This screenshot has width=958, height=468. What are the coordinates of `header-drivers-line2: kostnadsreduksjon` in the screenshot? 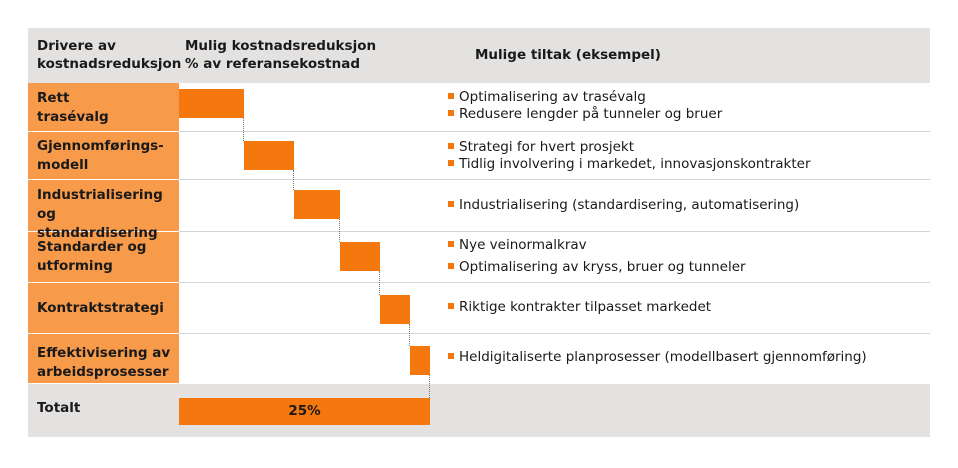 It's located at (109, 64).